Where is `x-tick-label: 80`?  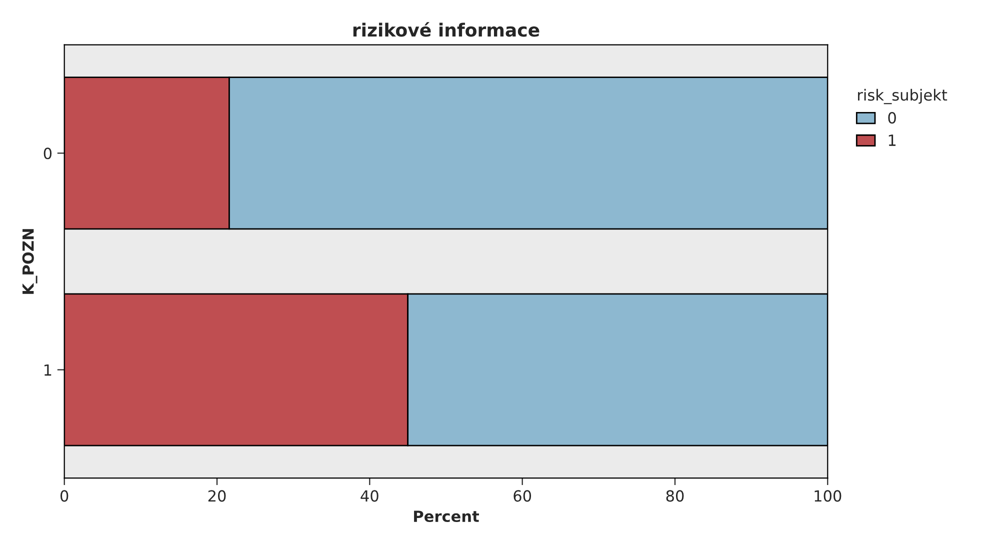 x-tick-label: 80 is located at coordinates (675, 496).